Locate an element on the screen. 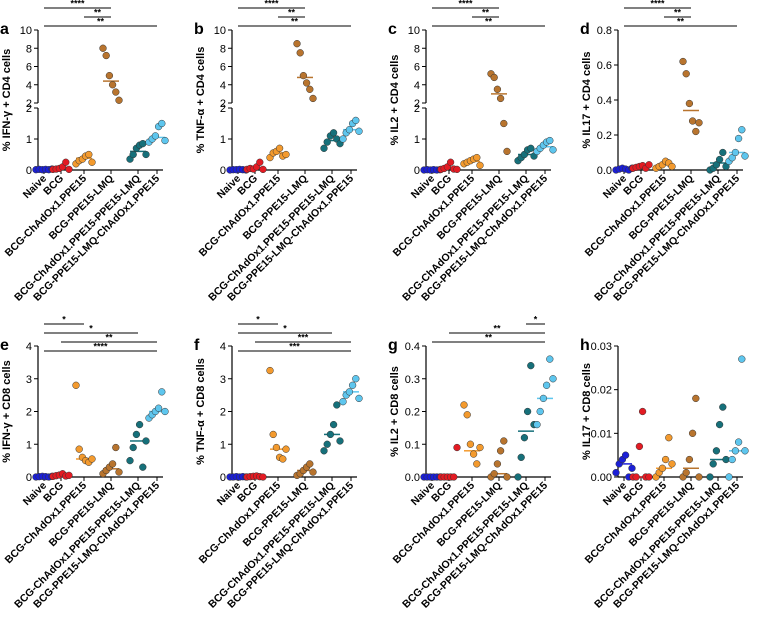  y-tick-label: 0.01 is located at coordinates (601, 434).